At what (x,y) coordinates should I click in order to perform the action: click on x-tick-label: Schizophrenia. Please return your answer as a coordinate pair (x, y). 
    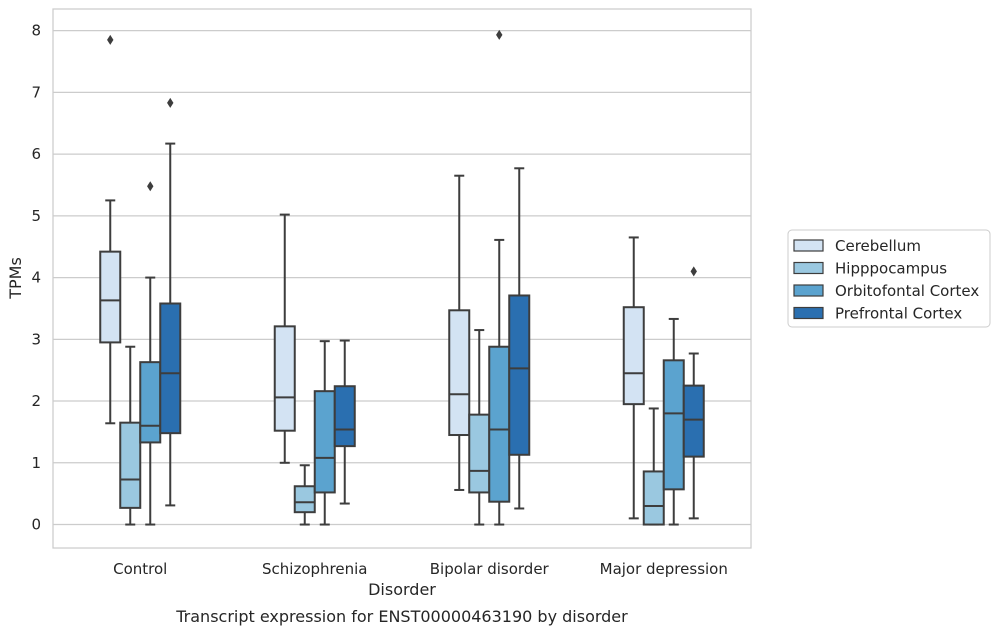
    Looking at the image, I should click on (314, 569).